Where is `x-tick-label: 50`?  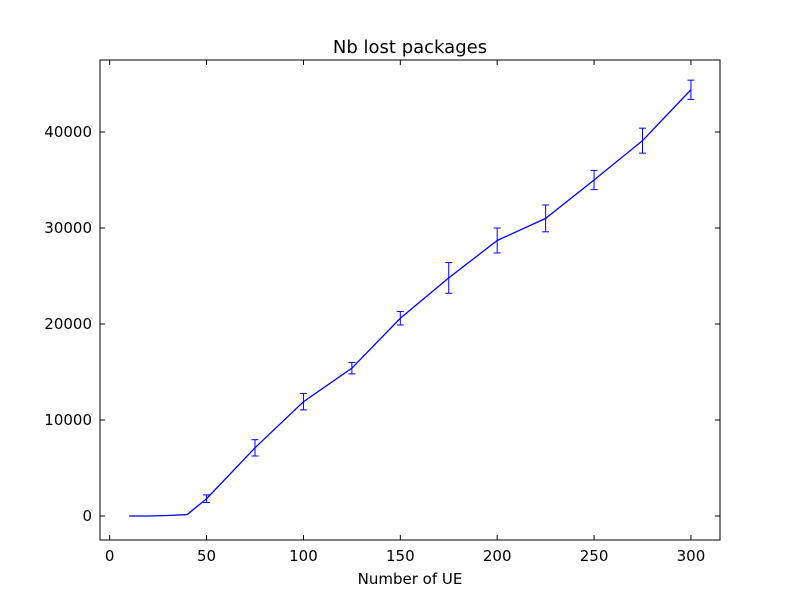
x-tick-label: 50 is located at coordinates (206, 556).